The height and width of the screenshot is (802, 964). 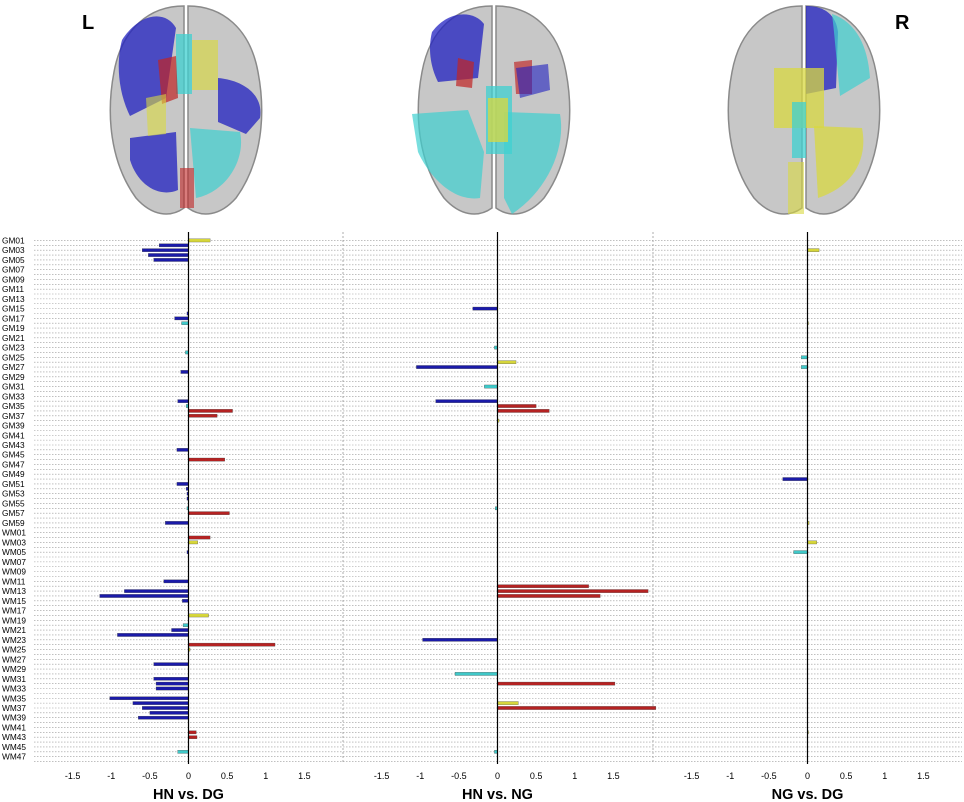 What do you see at coordinates (14, 650) in the screenshot?
I see `category-tick-label: WM25` at bounding box center [14, 650].